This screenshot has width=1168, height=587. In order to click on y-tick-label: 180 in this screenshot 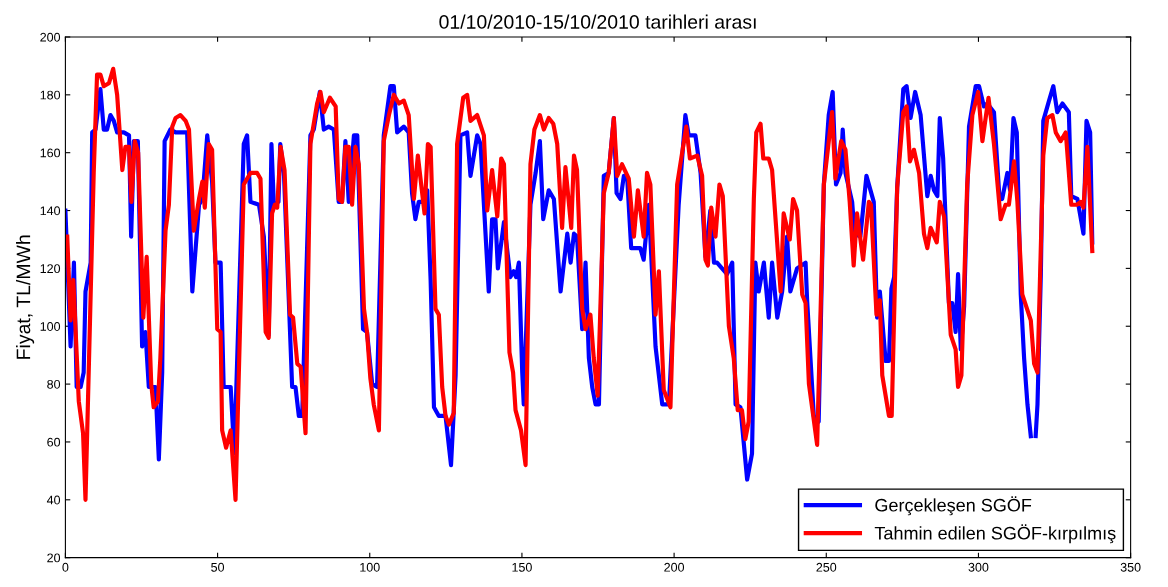, I will do `click(50, 95)`.